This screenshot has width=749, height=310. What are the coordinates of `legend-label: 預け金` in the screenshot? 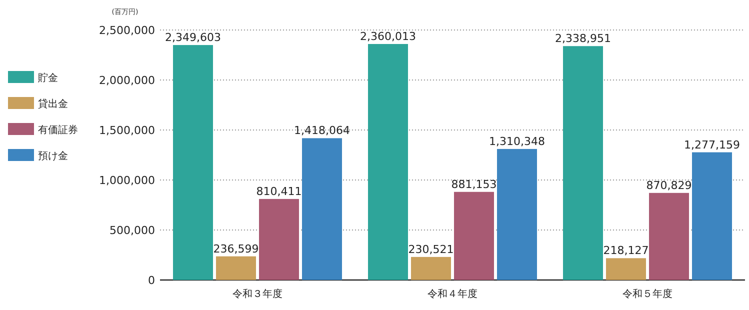 It's located at (53, 156).